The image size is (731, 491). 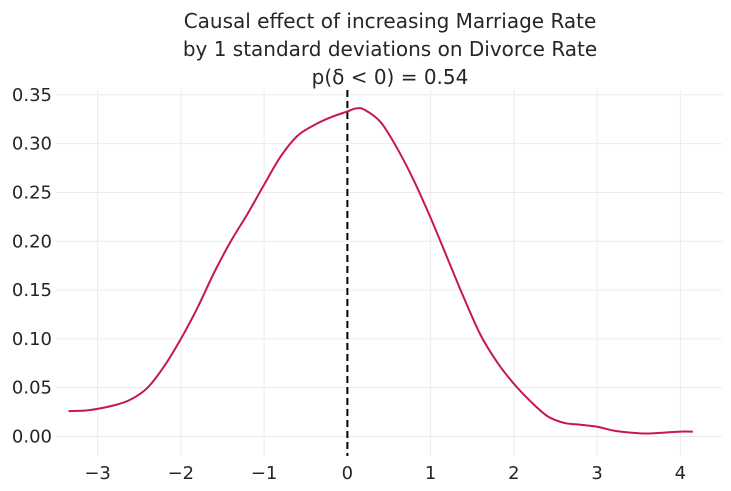 What do you see at coordinates (32, 144) in the screenshot?
I see `y-tick-label: 0.30` at bounding box center [32, 144].